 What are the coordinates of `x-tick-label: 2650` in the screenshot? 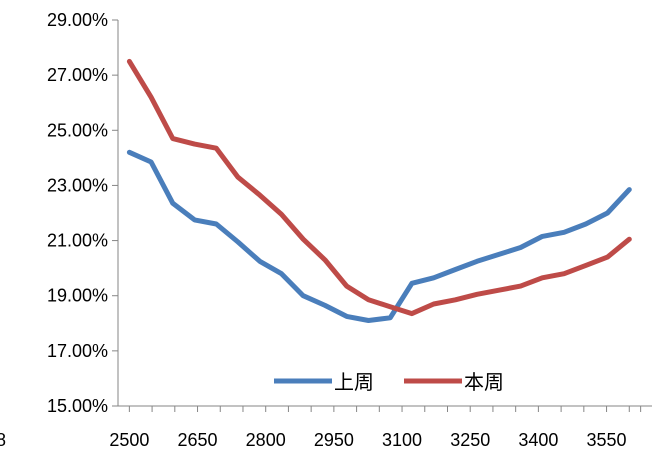 It's located at (198, 440).